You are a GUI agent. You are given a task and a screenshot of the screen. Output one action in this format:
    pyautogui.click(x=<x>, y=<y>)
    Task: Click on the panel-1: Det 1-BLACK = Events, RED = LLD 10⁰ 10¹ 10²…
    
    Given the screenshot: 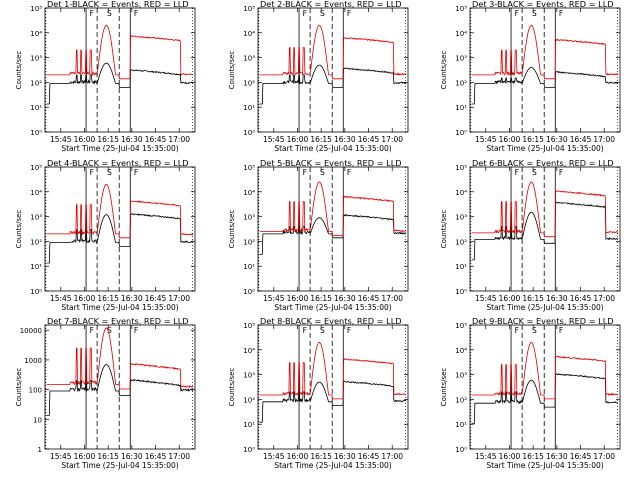 What is the action you would take?
    pyautogui.click(x=105, y=76)
    